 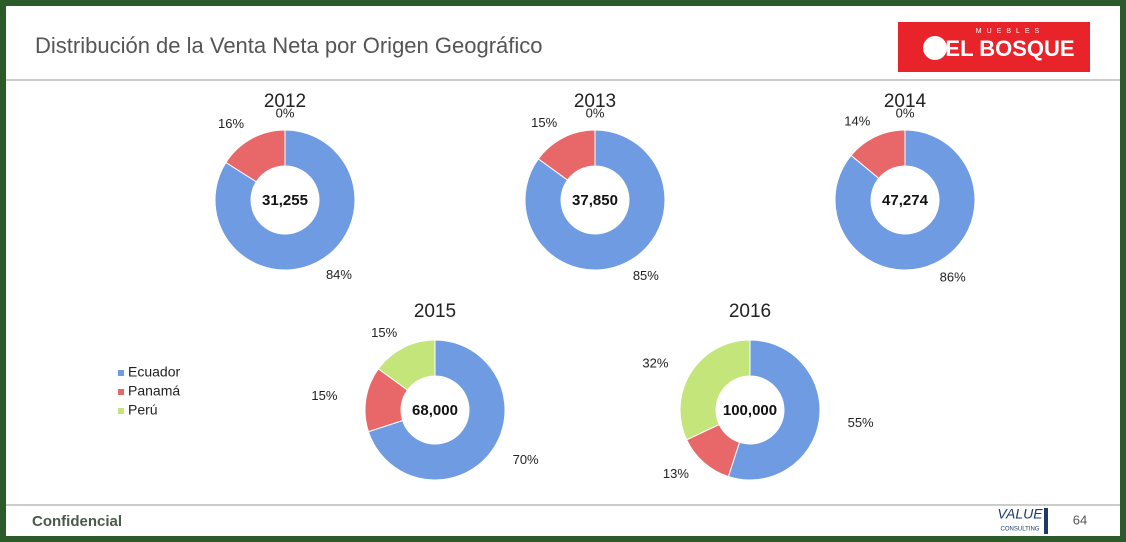 I want to click on center-label: 47,274, so click(x=905, y=200).